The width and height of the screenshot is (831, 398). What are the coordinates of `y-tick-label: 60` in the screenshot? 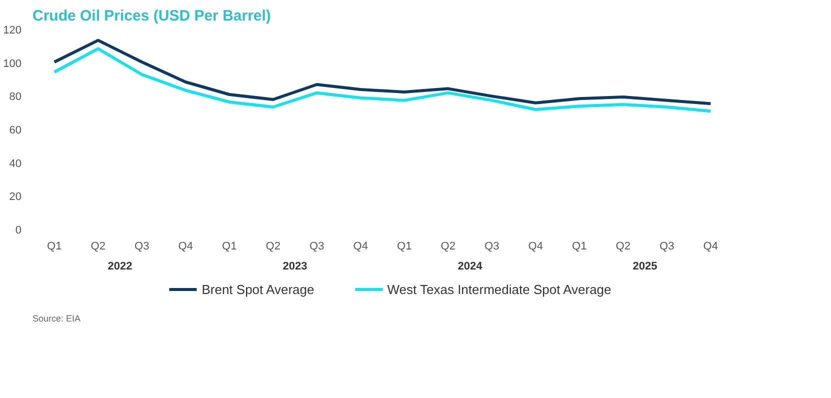 It's located at (15, 130).